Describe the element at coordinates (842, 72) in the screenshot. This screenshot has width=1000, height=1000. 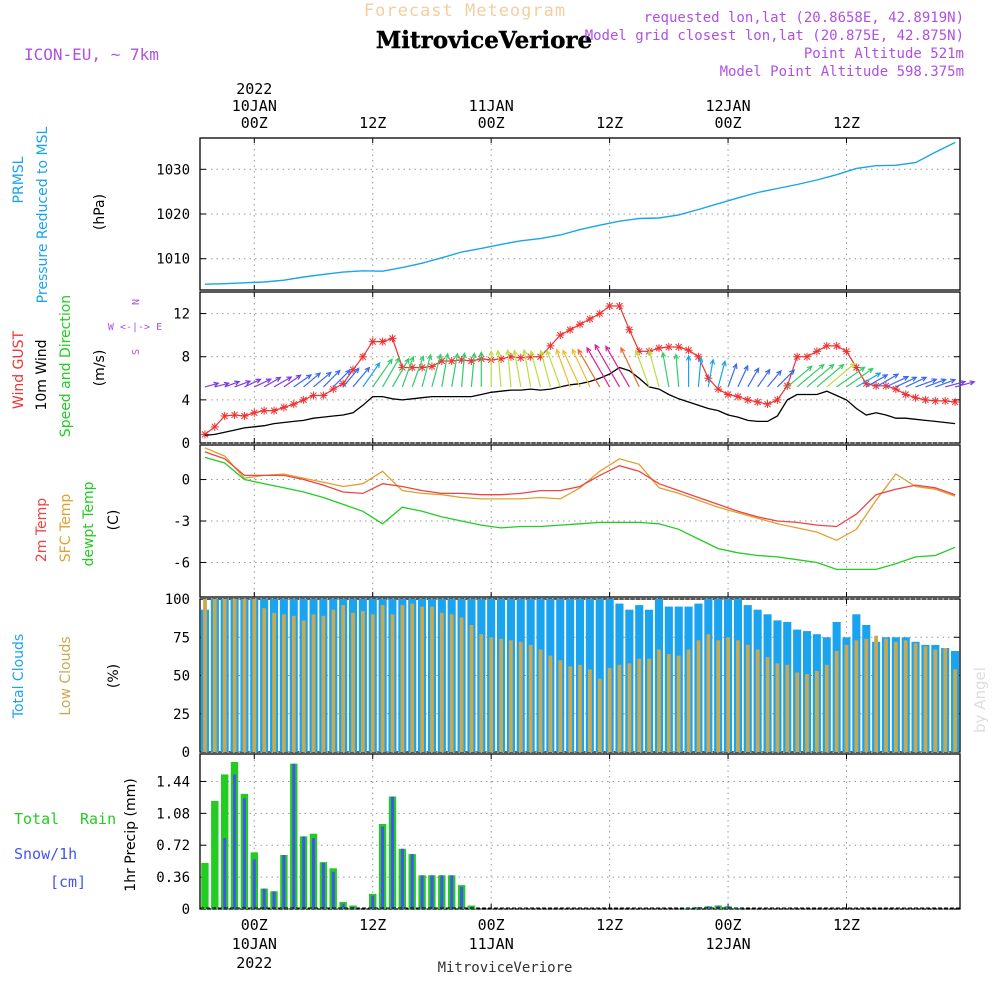
I see `model-point-altitude: Model Point Altitude 598.375m` at that location.